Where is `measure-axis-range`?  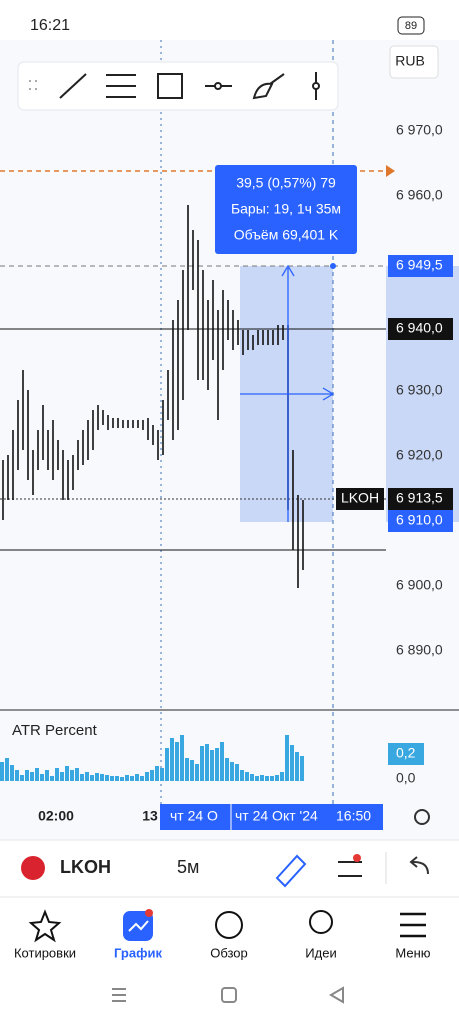
measure-axis-range is located at coordinates (422, 394).